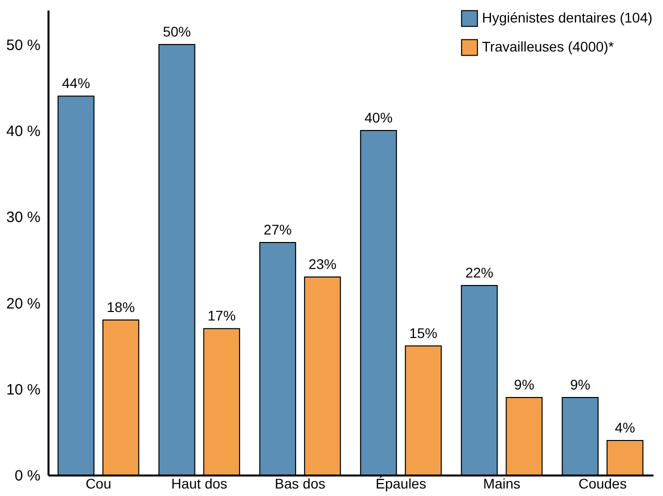  What do you see at coordinates (23, 303) in the screenshot?
I see `y-tick-label: 20 %` at bounding box center [23, 303].